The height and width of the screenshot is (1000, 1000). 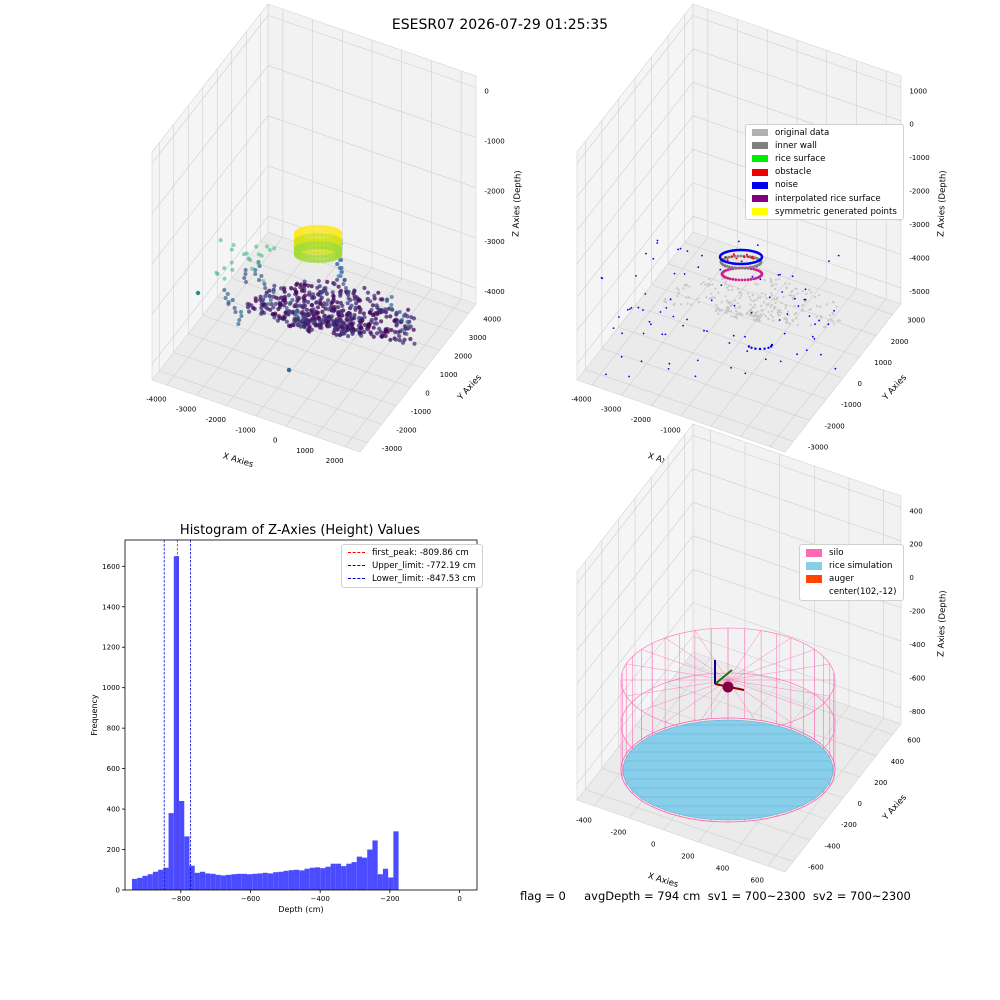 What do you see at coordinates (338, 276) in the screenshot?
I see `p1-point-column` at bounding box center [338, 276].